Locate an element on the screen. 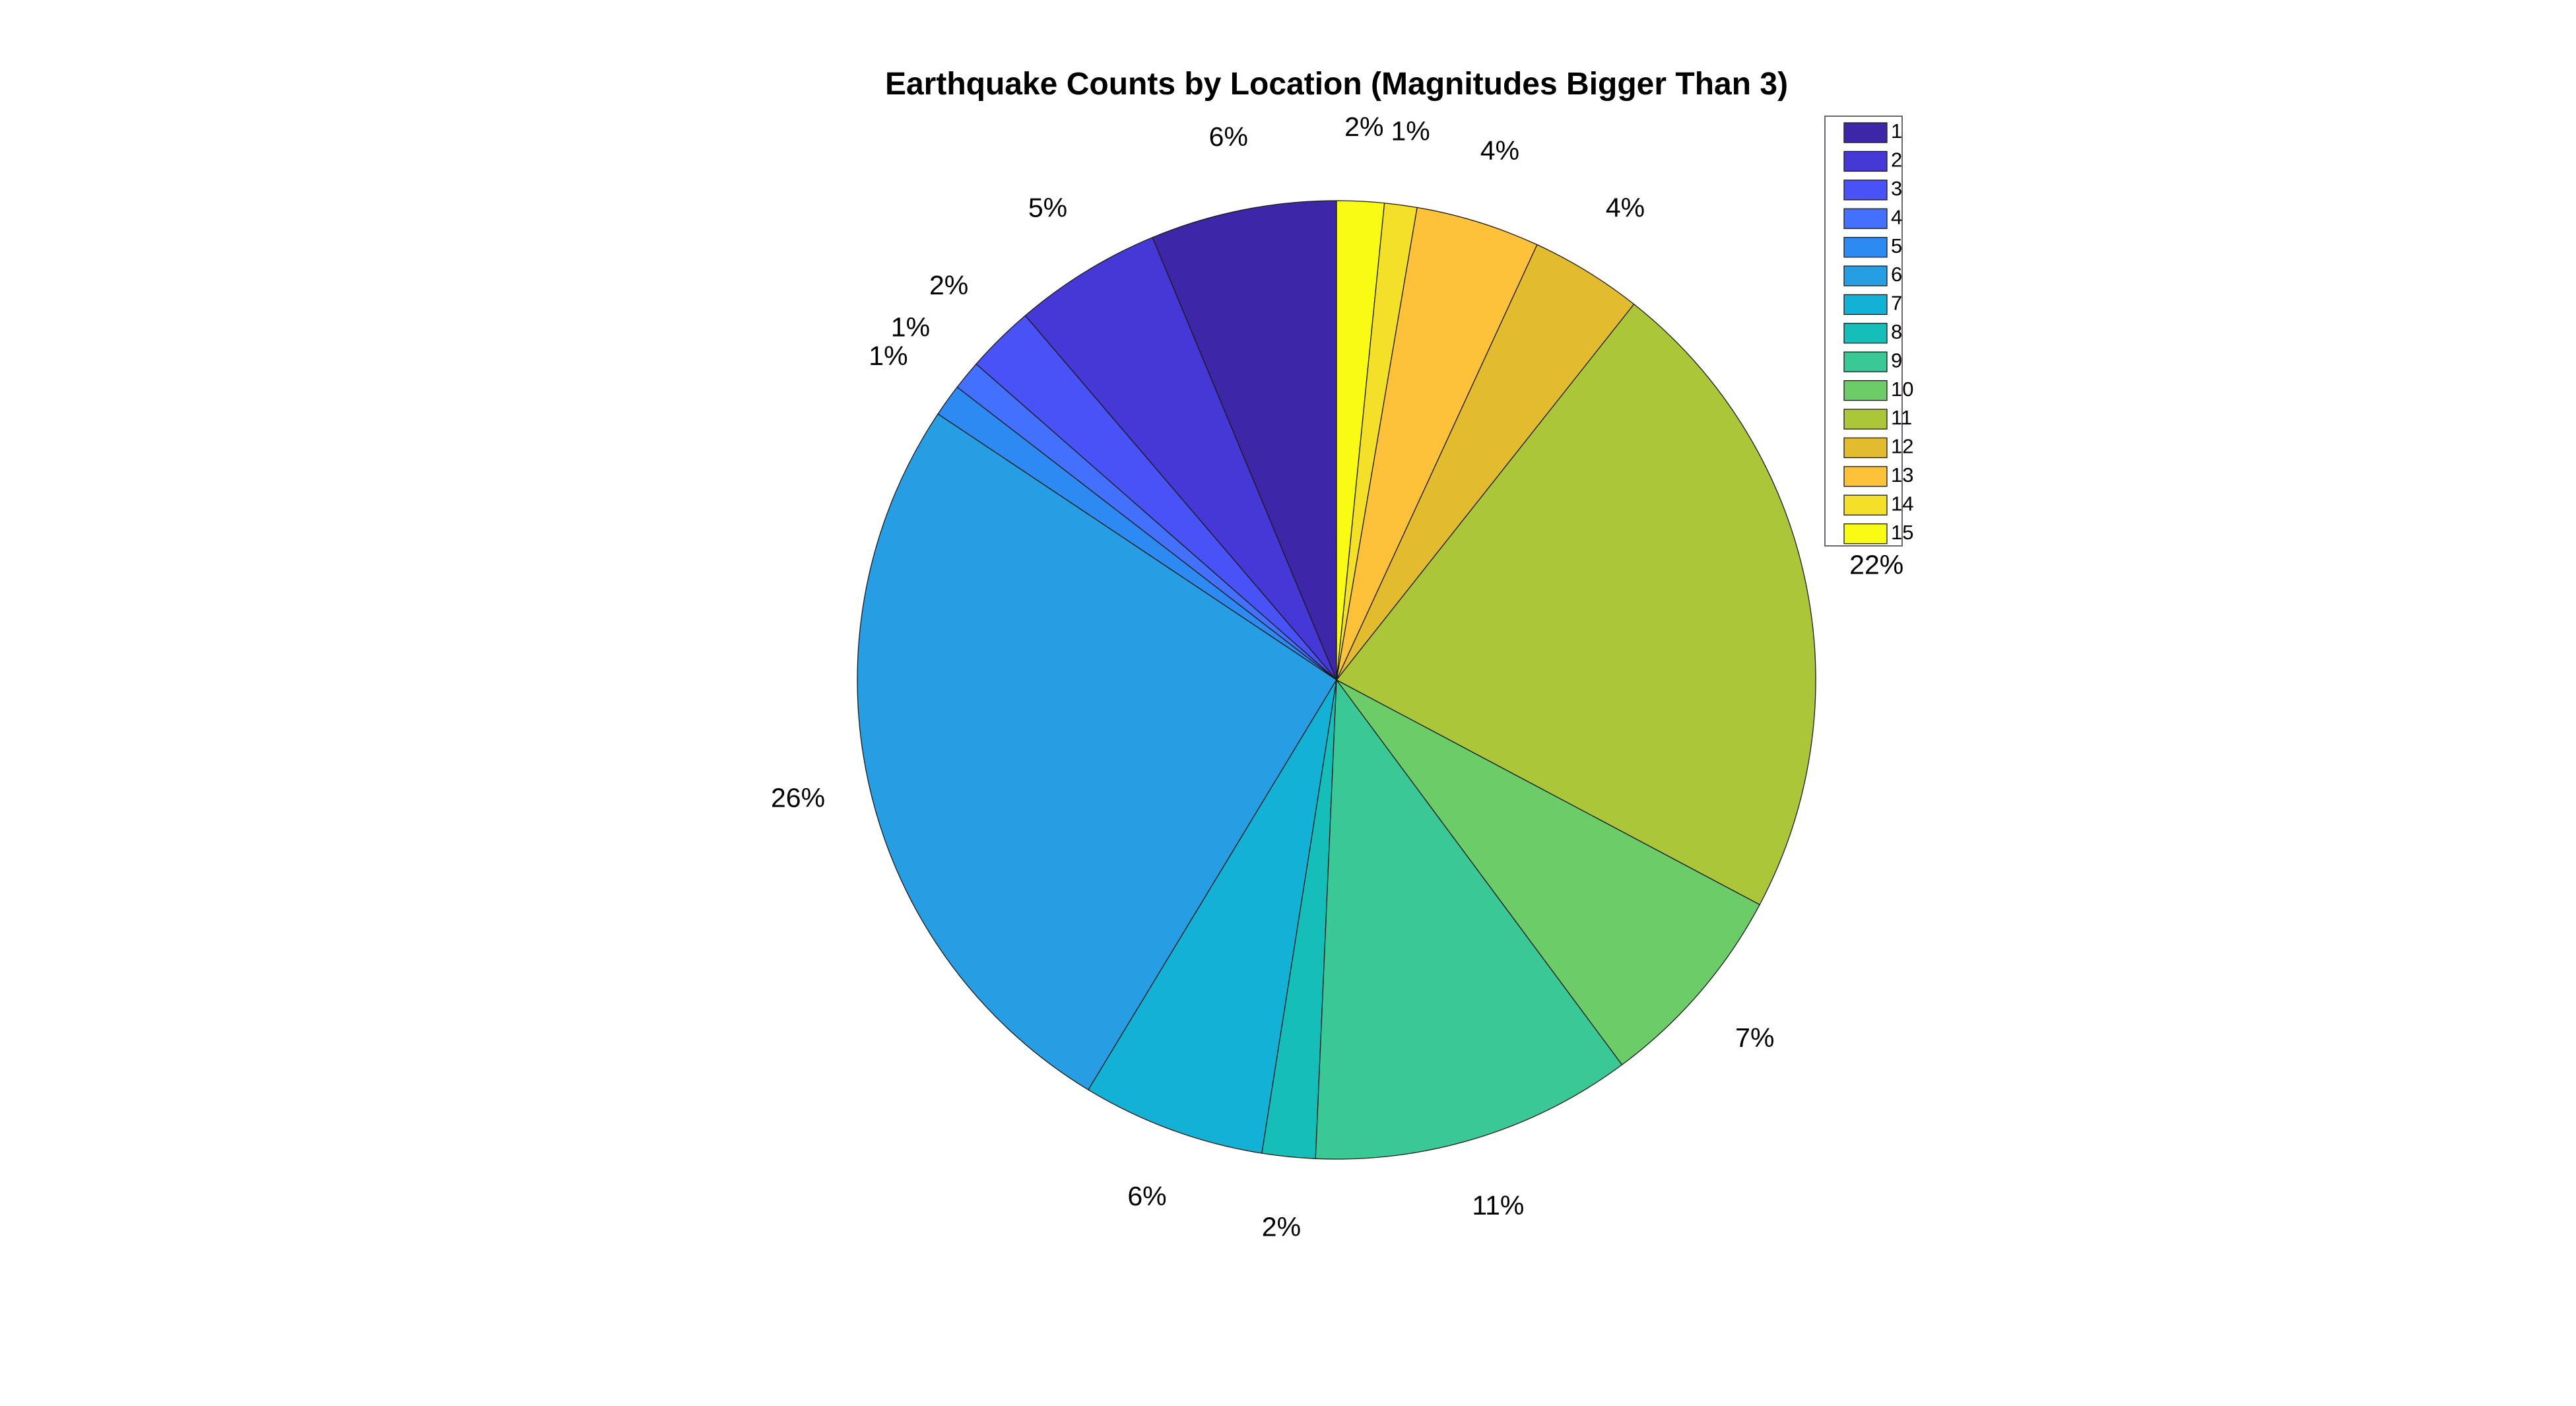 Image resolution: width=2576 pixels, height=1406 pixels. legend-label-3: 3 is located at coordinates (1896, 189).